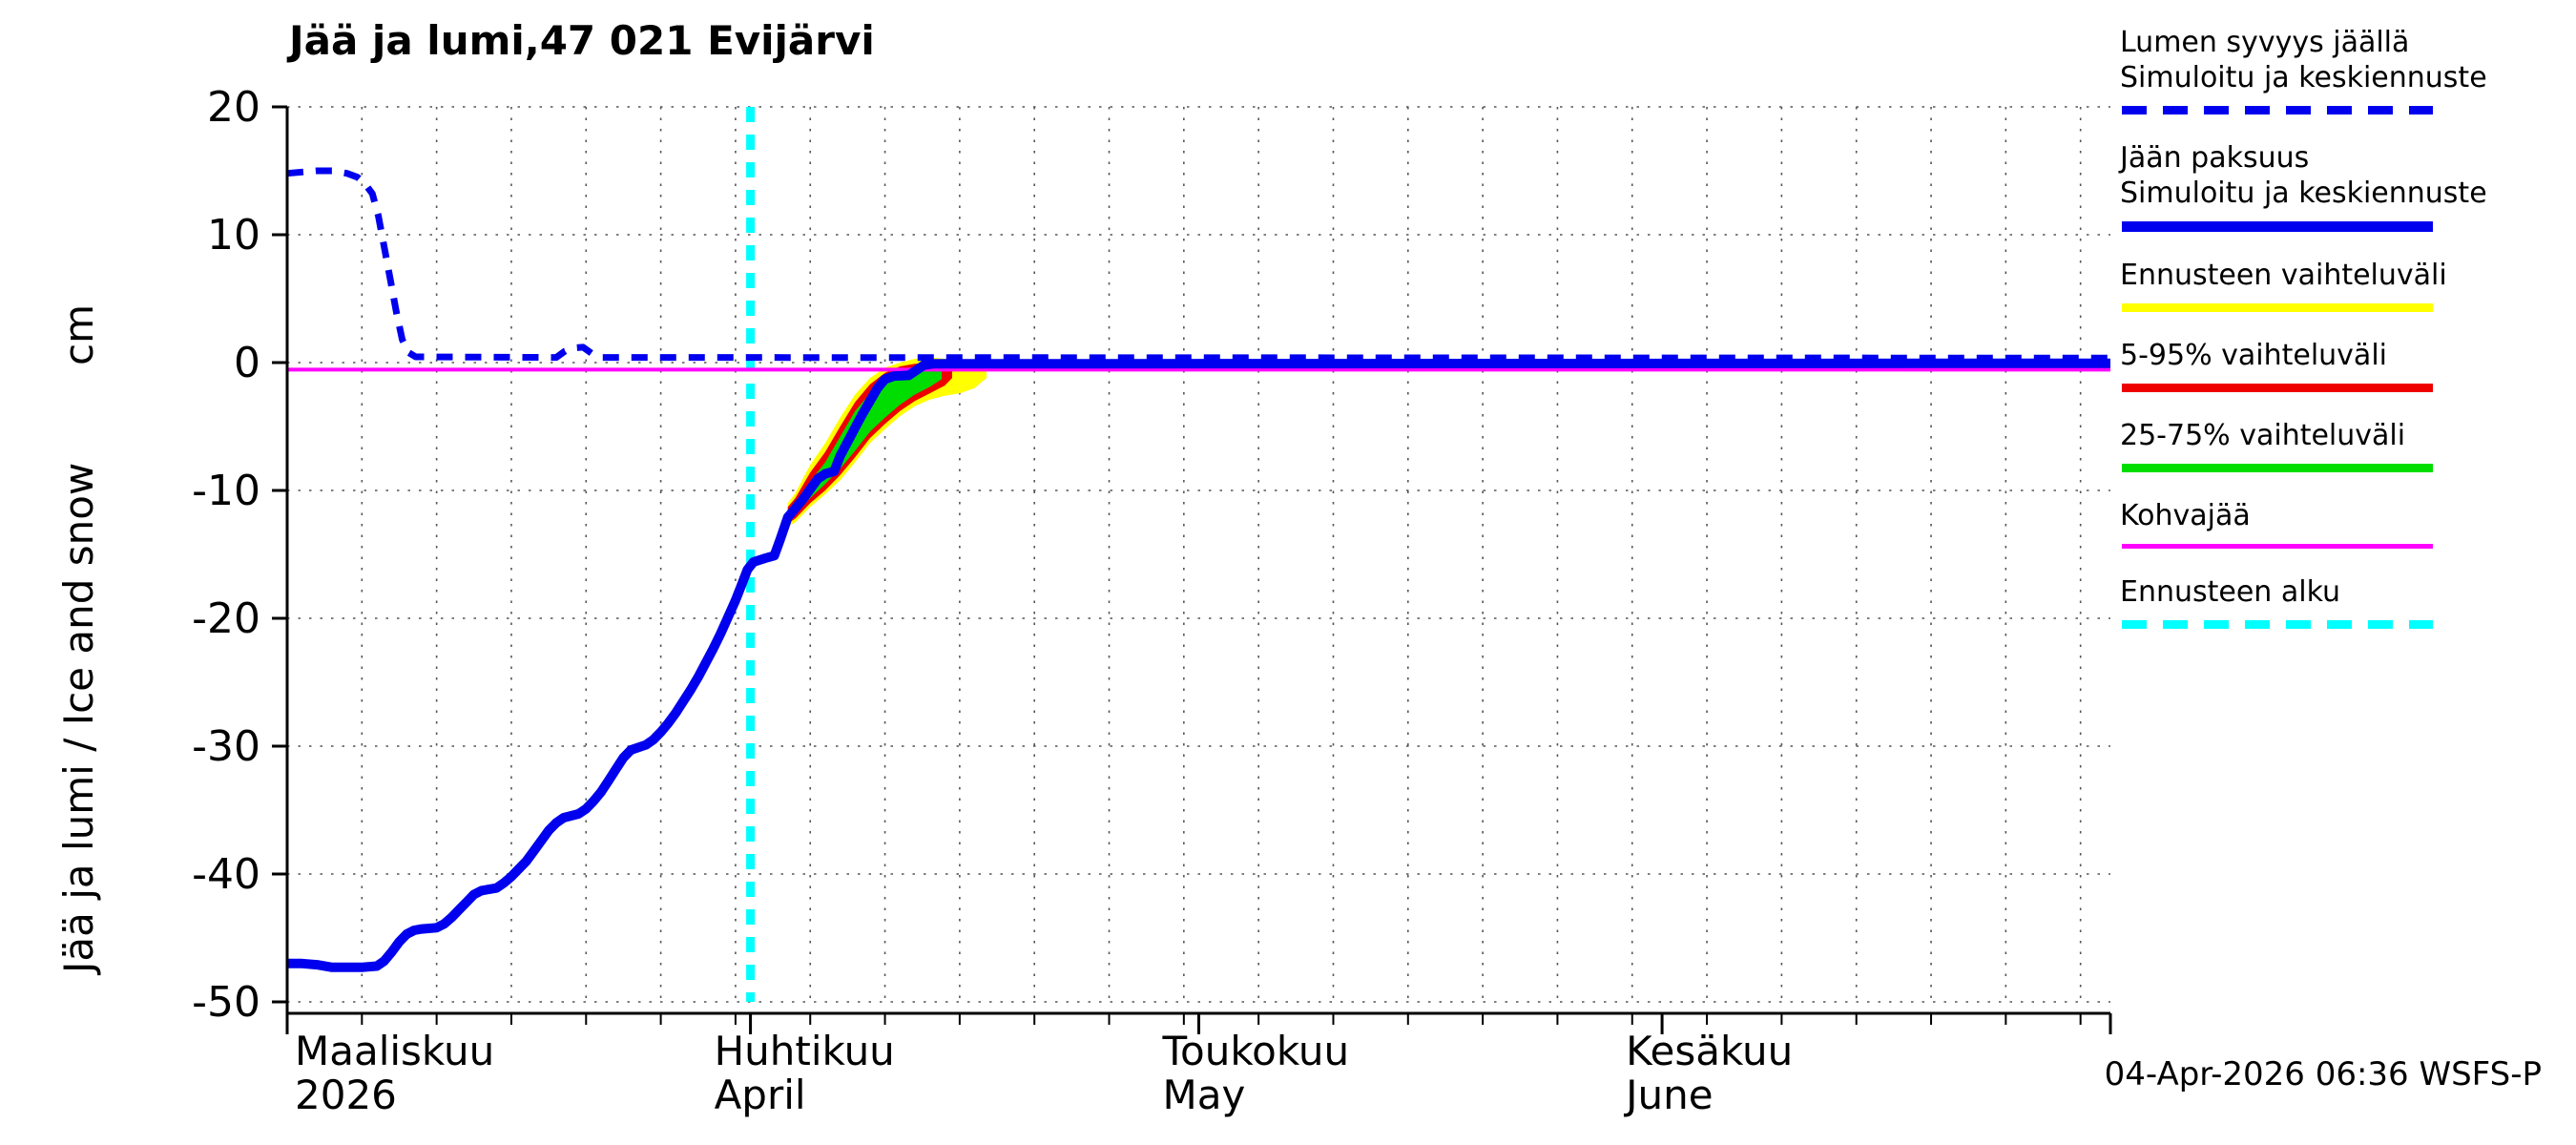  What do you see at coordinates (2263, 435) in the screenshot?
I see `legend-label: 25-75% vaihteluväli` at bounding box center [2263, 435].